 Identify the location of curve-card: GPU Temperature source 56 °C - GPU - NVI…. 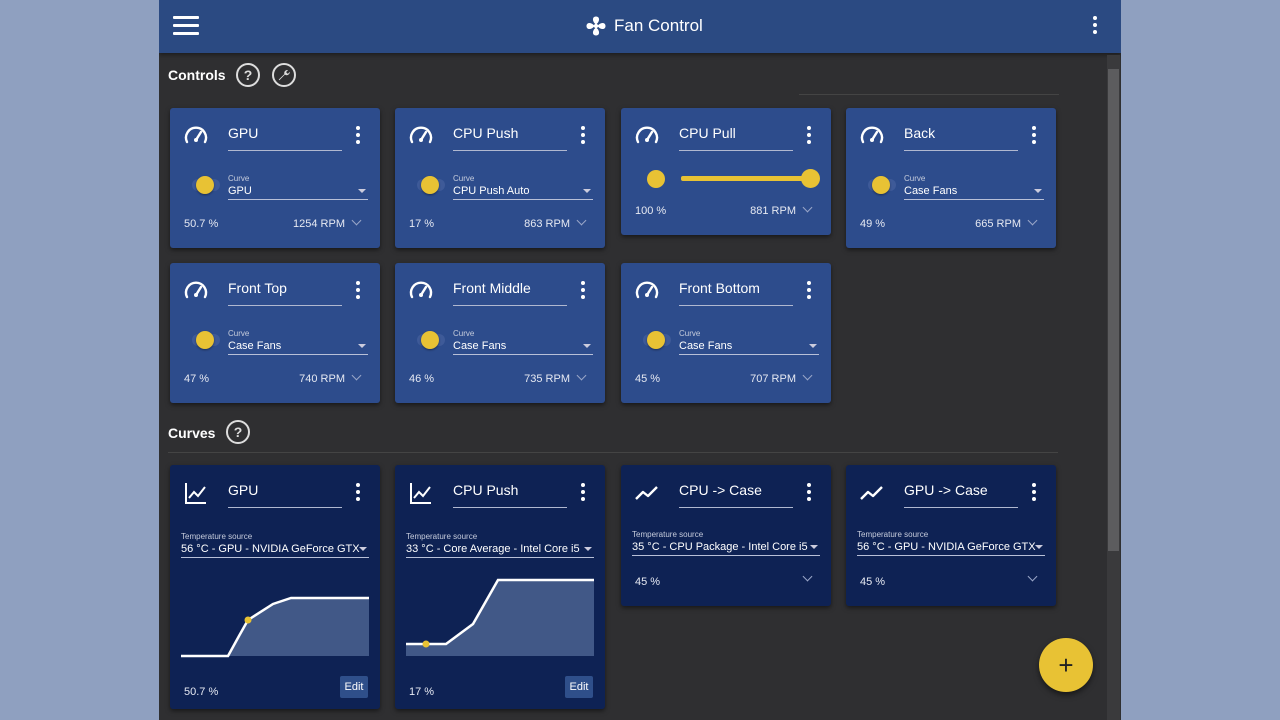
(275, 587).